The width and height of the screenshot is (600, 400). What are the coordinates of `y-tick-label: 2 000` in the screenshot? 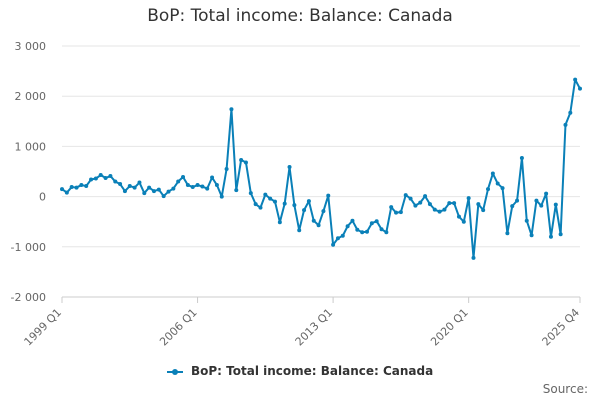 It's located at (31, 96).